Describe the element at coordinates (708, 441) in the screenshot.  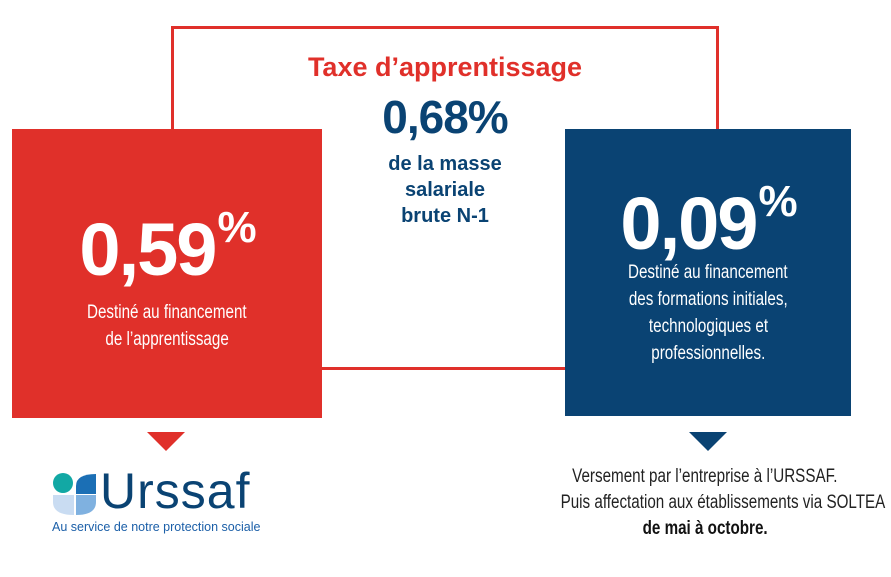
I see `blue-arrow-down-icon` at that location.